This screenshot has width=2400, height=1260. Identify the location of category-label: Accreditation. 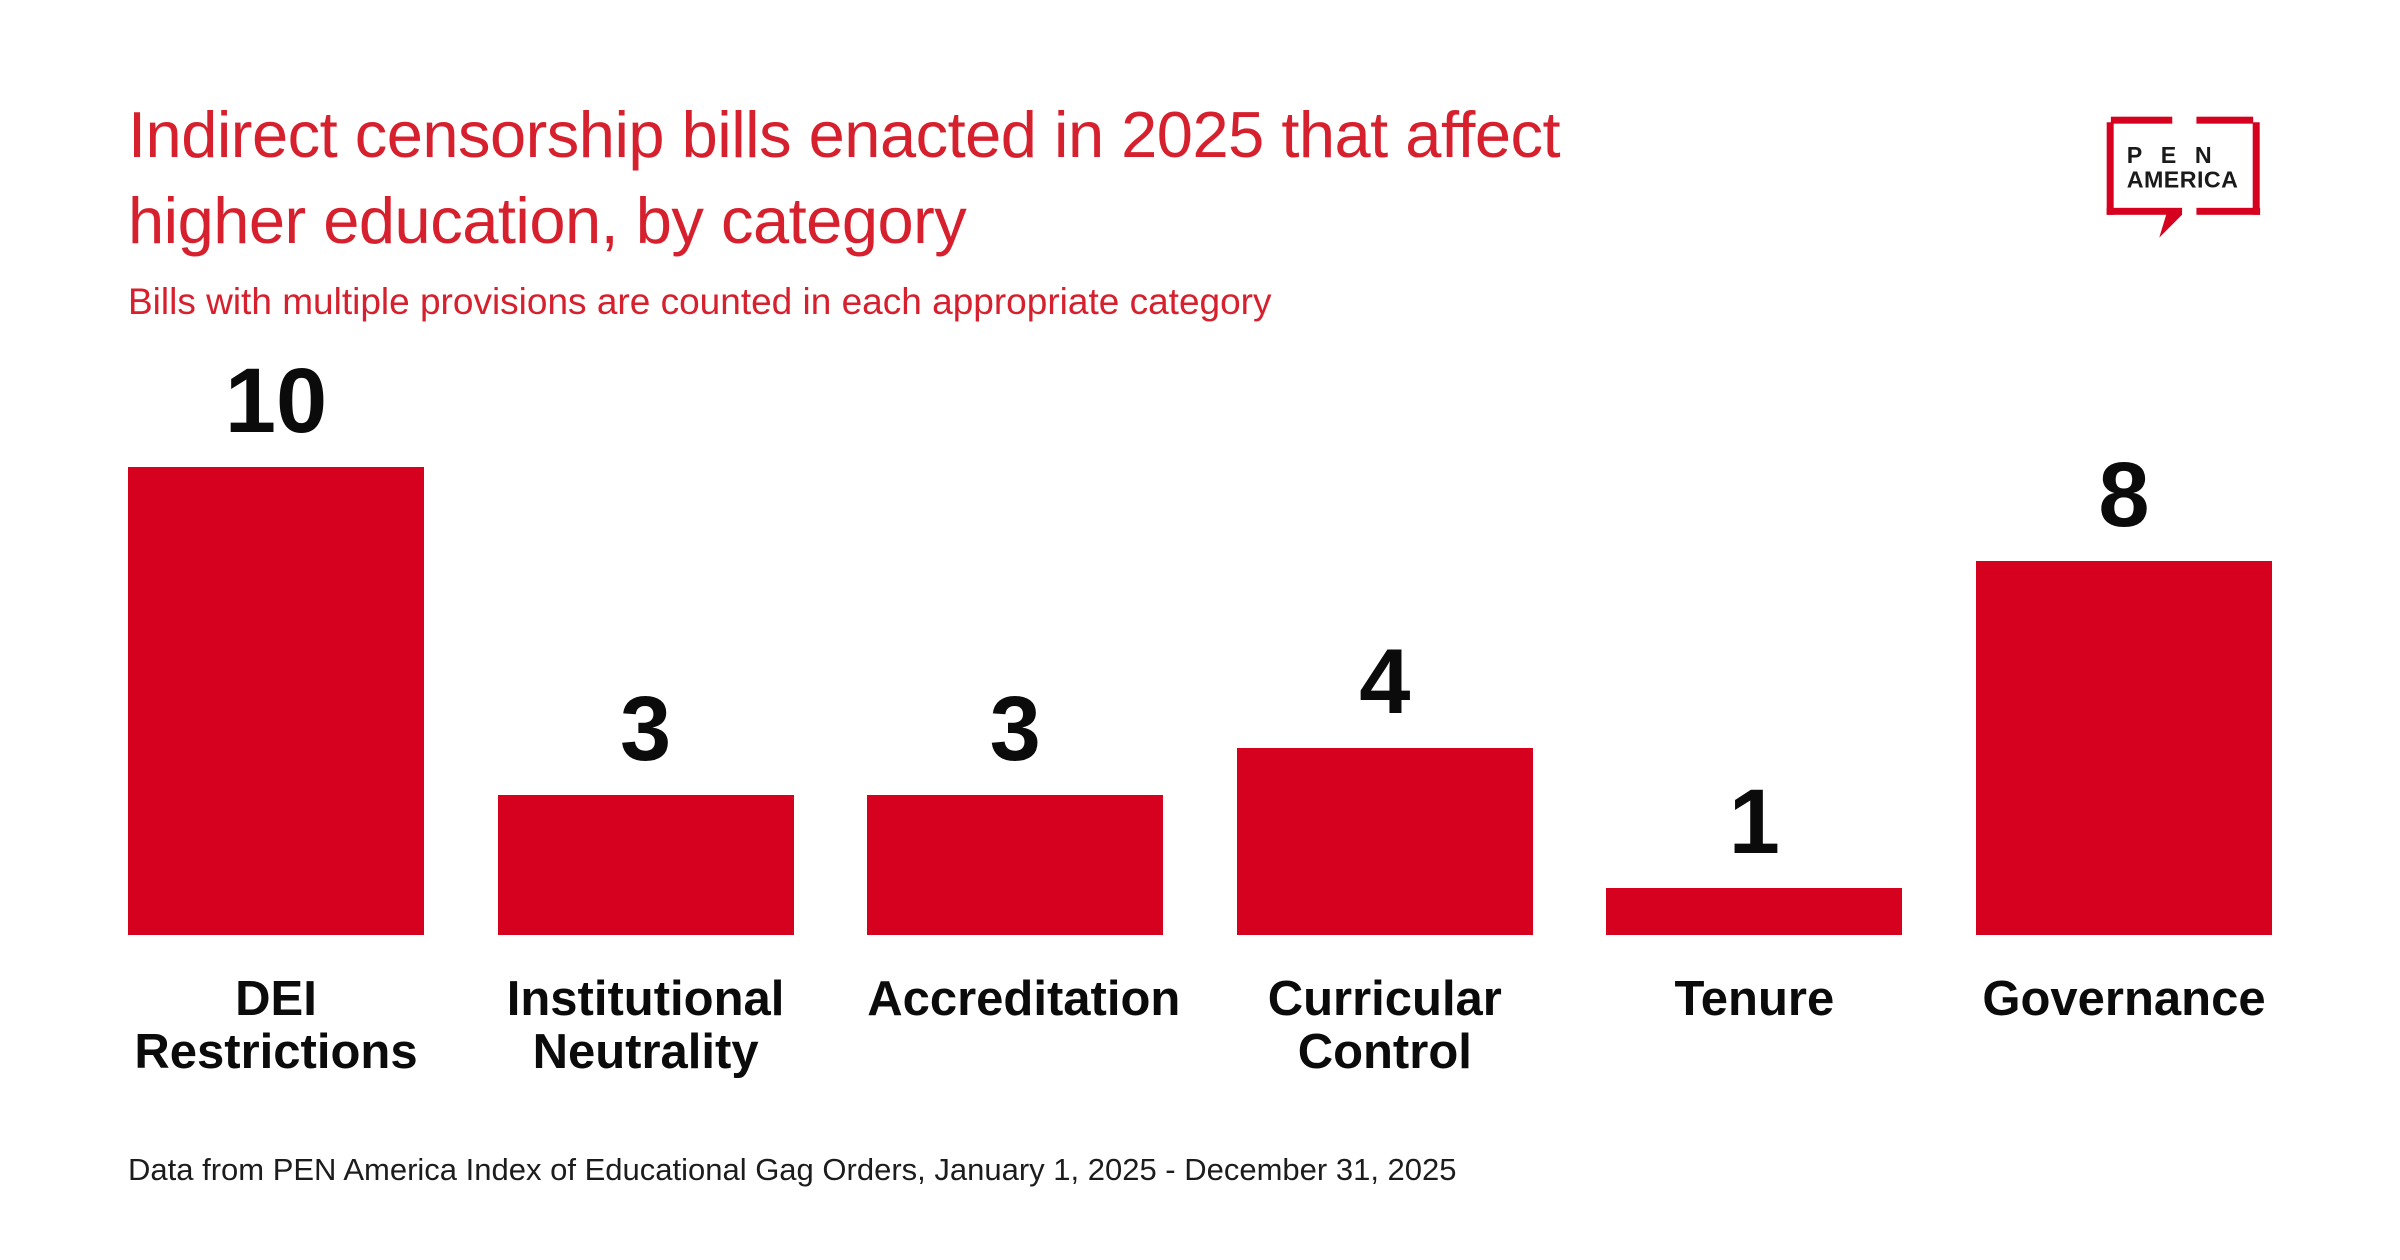
(1024, 1025).